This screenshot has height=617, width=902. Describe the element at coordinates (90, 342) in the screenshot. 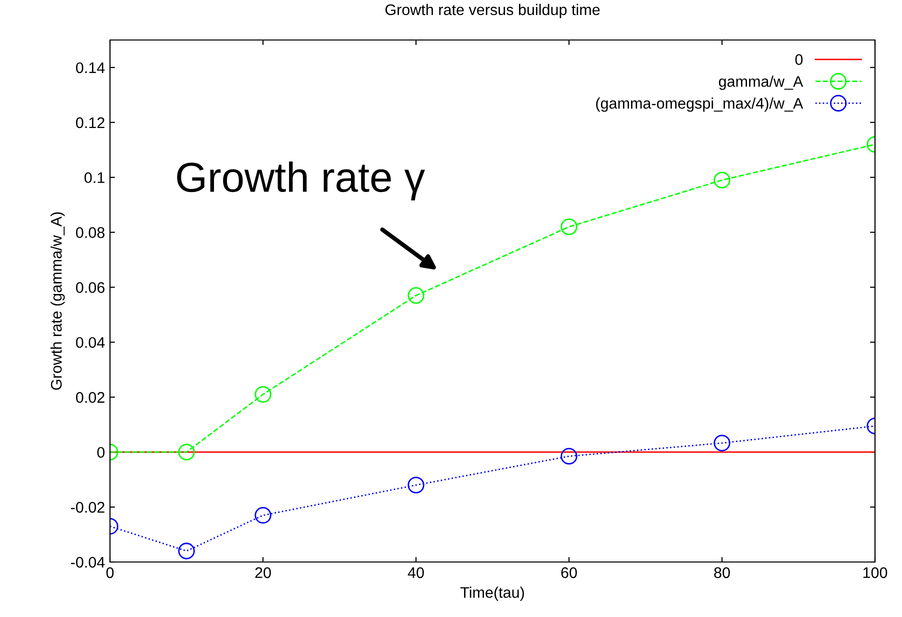

I see `y-tick-label: 0.04` at that location.